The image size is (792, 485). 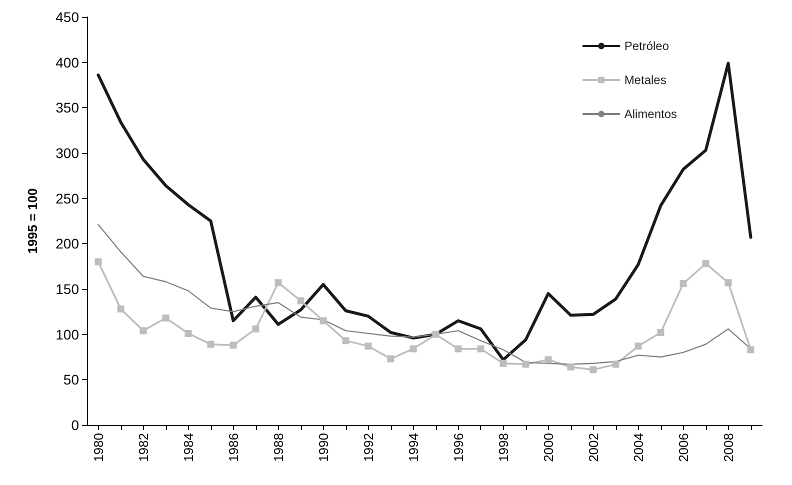 I want to click on legend-label: Alimentos, so click(x=650, y=114).